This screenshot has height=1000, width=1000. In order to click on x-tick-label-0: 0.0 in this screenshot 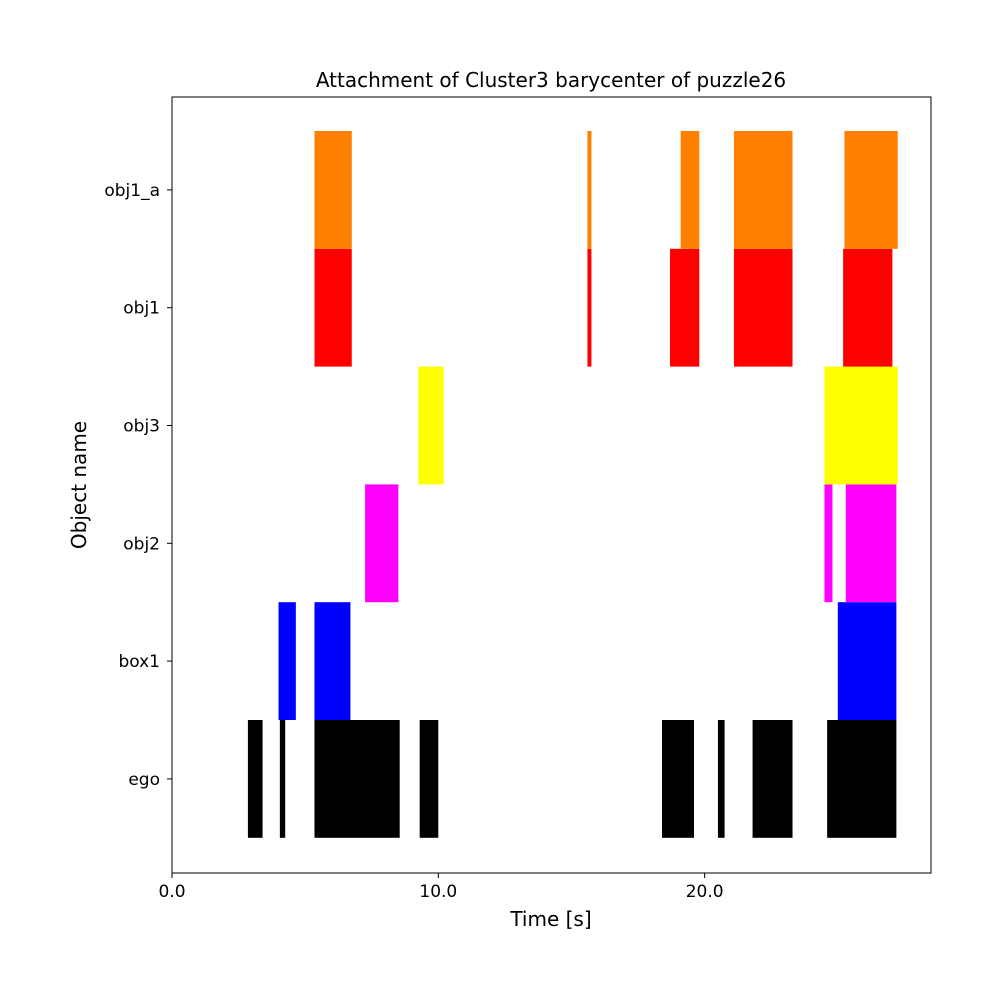, I will do `click(171, 892)`.